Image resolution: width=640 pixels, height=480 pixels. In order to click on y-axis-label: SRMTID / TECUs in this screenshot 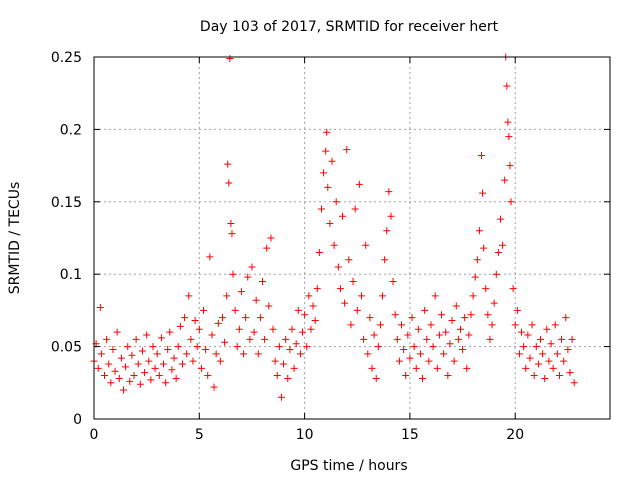, I will do `click(15, 238)`.